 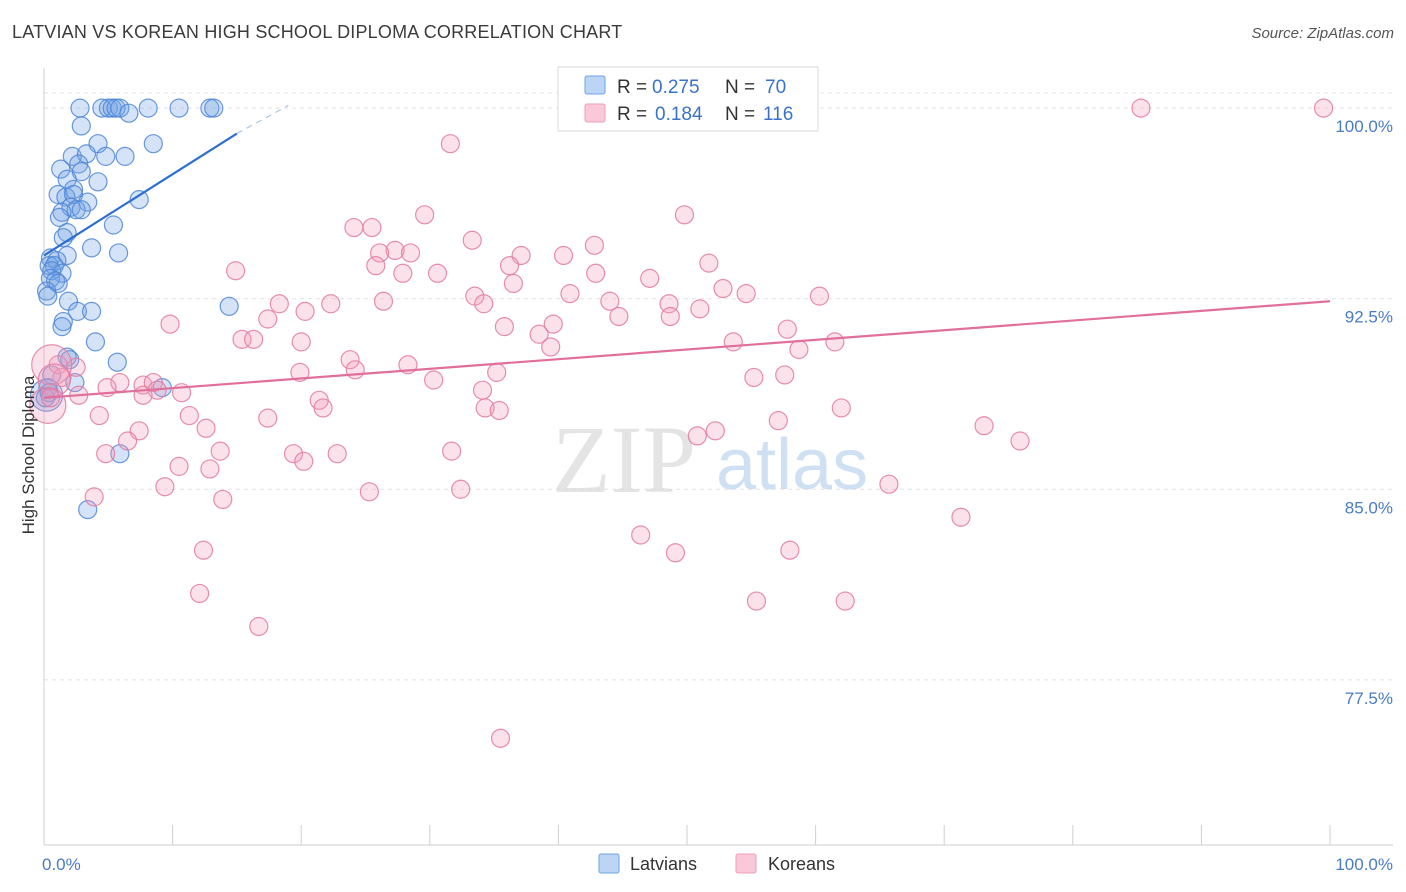 I want to click on latvian-trend-extension, so click(x=262, y=120).